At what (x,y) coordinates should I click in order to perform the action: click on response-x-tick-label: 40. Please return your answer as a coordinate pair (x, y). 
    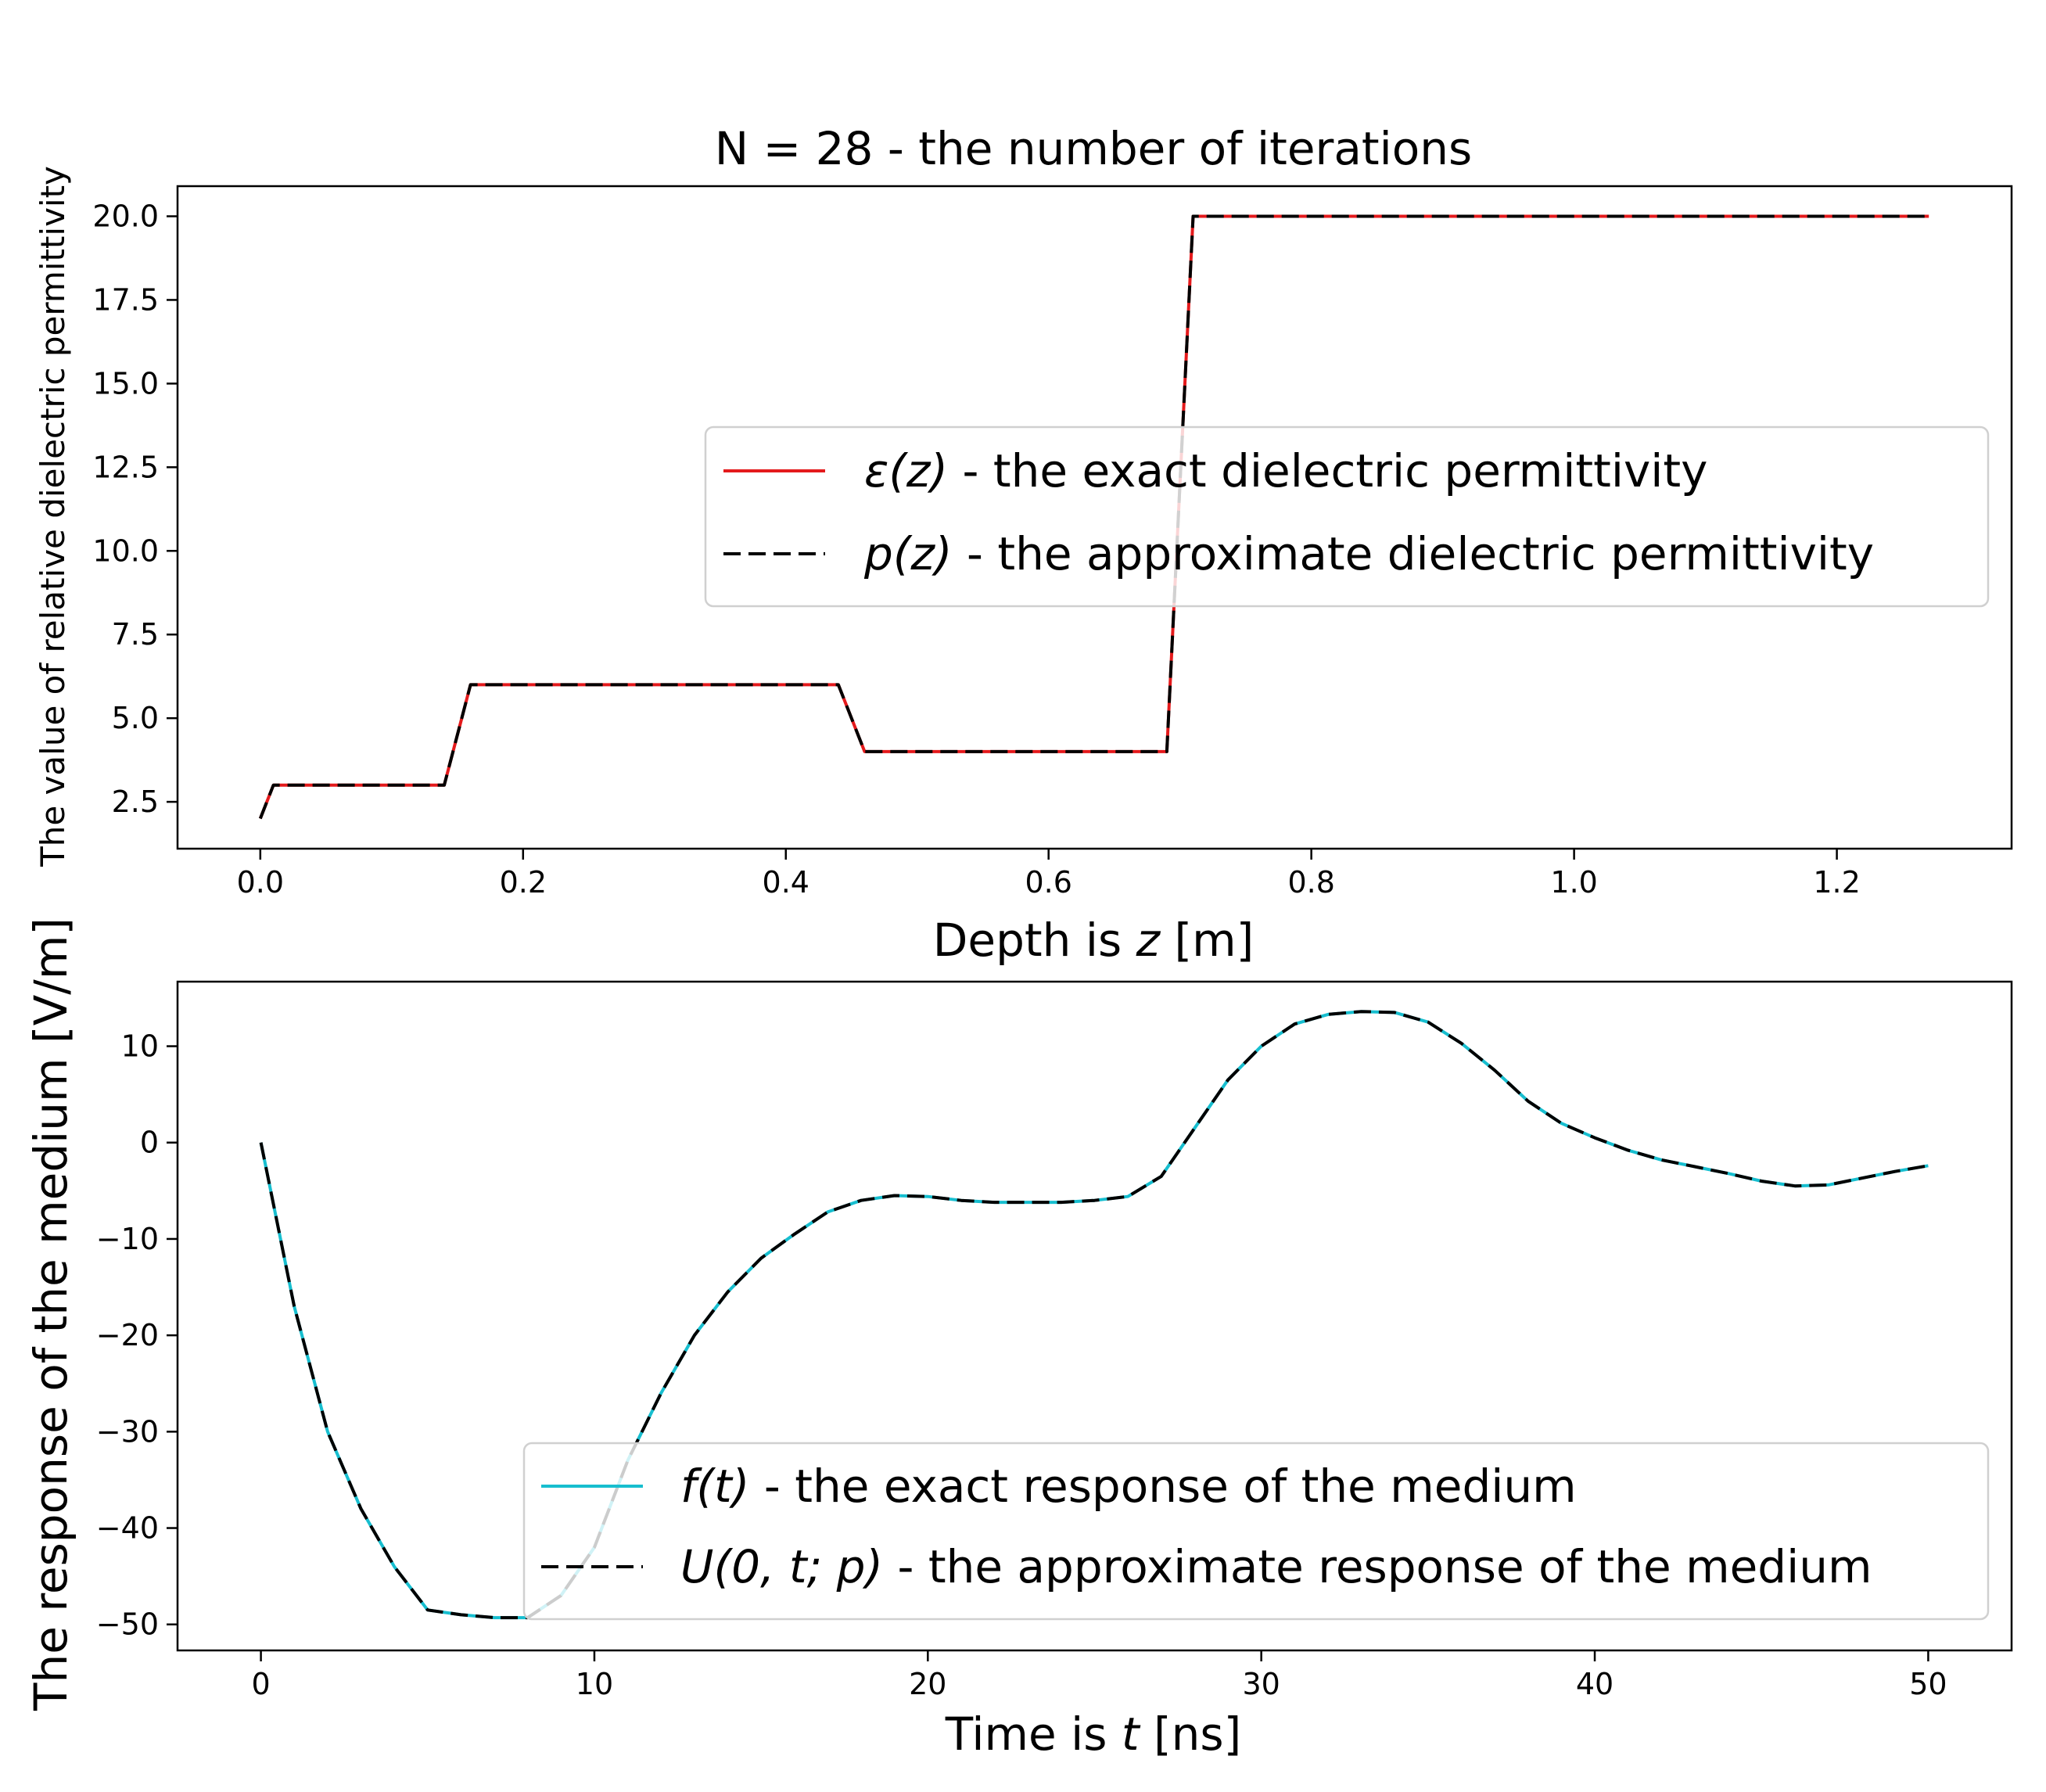
    Looking at the image, I should click on (1594, 1684).